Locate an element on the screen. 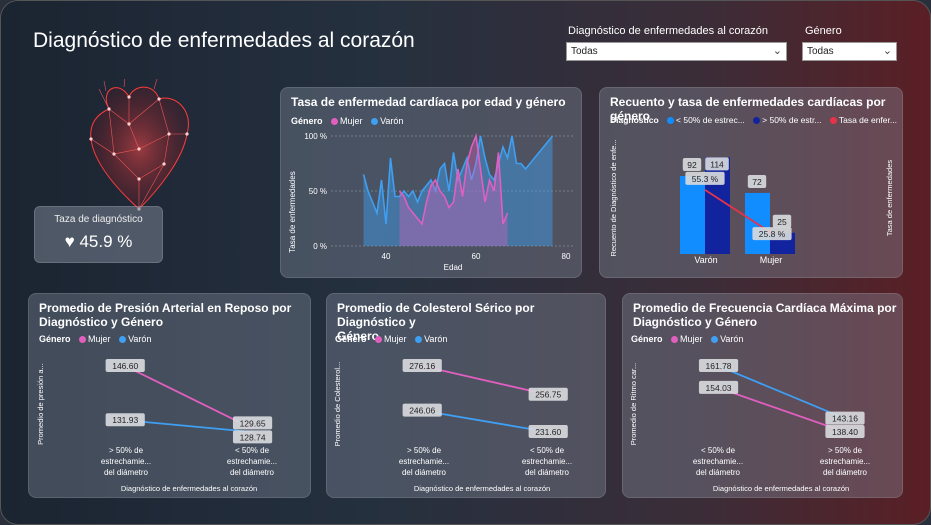 The width and height of the screenshot is (931, 525). chol-chart-legend: Género Mujer Varón is located at coordinates (391, 339).